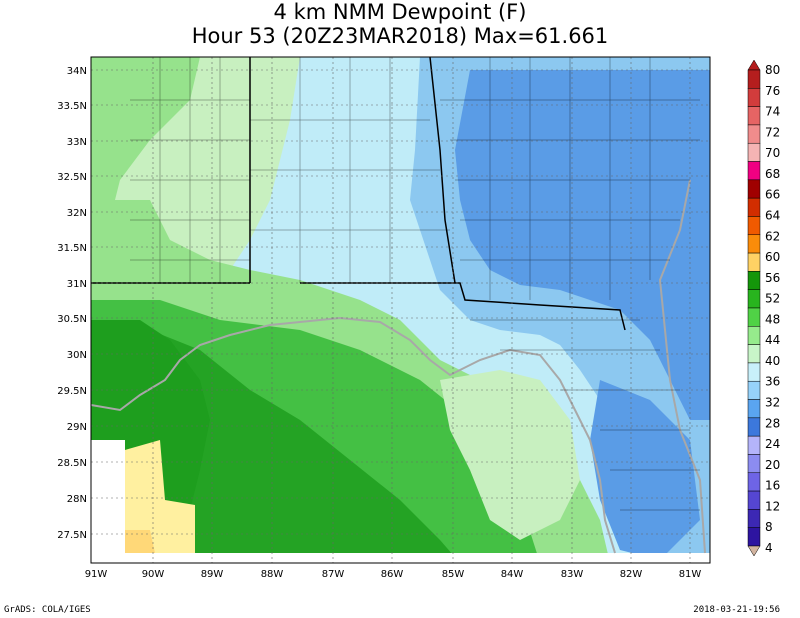 This screenshot has height=618, width=800. I want to click on lat-label: 29N, so click(77, 427).